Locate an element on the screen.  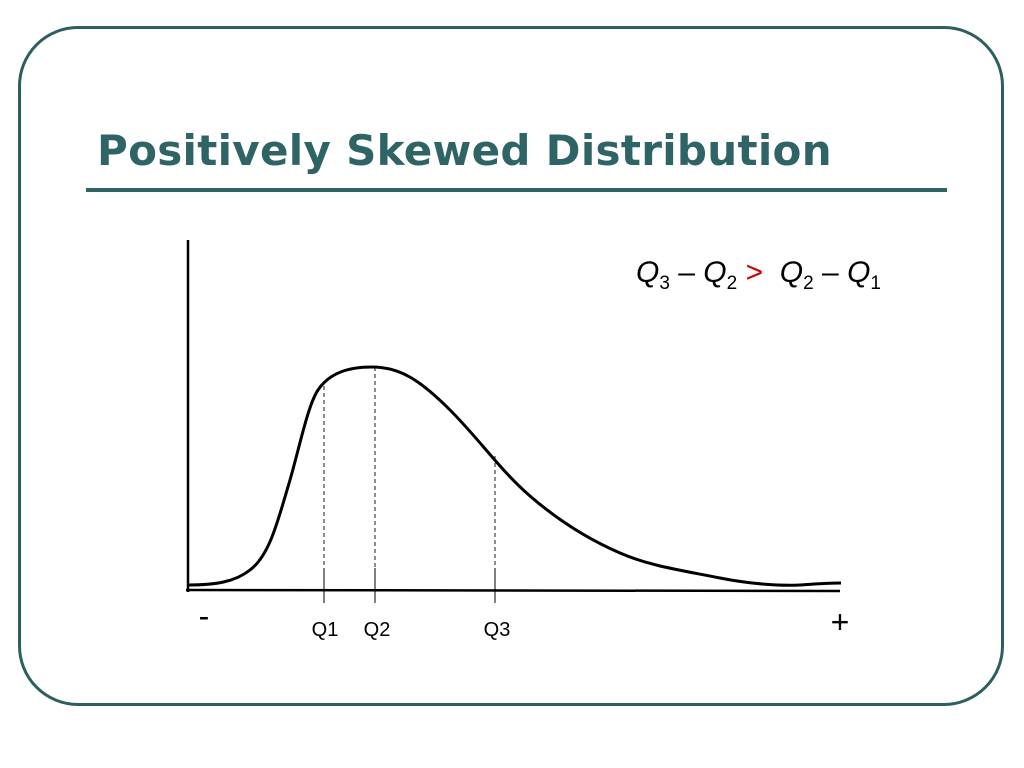
formula-minus-right: – is located at coordinates (830, 272).